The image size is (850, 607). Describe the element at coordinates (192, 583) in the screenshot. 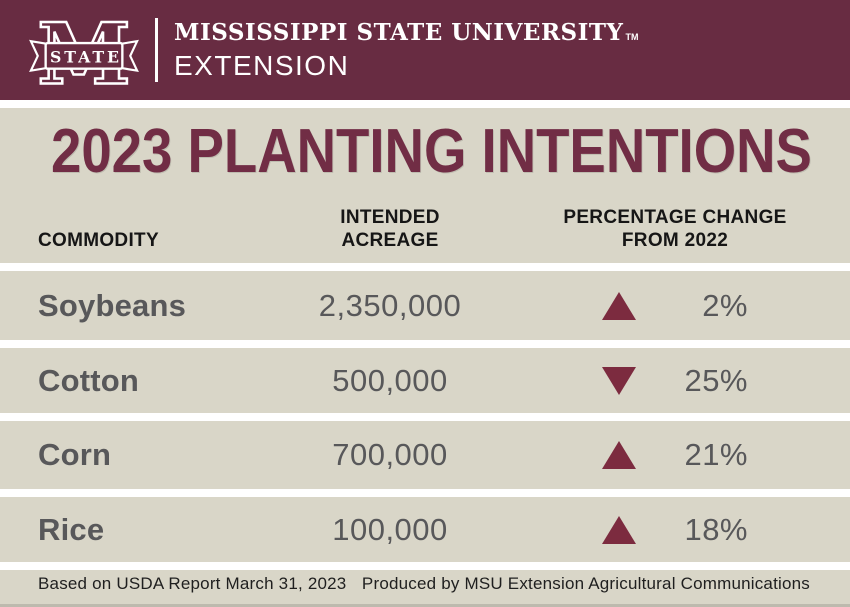

I see `source-note: Based on USDA Report March 31, 2023` at that location.